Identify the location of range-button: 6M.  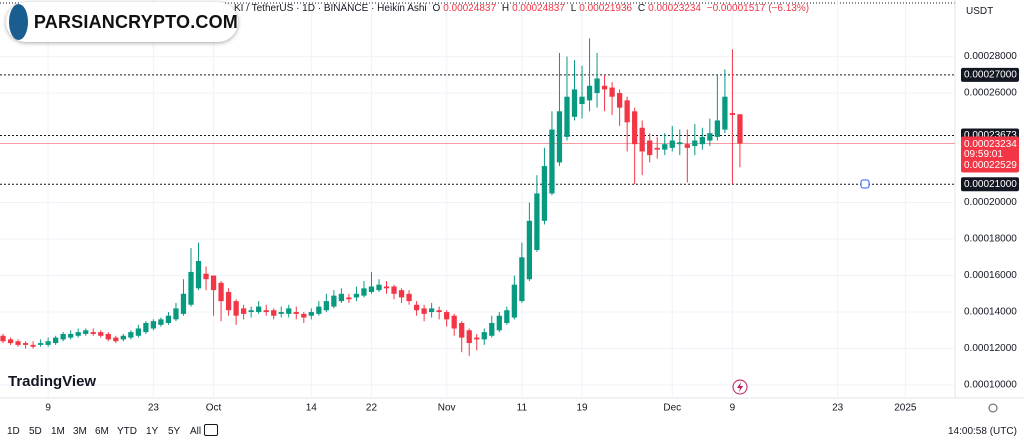
(102, 431).